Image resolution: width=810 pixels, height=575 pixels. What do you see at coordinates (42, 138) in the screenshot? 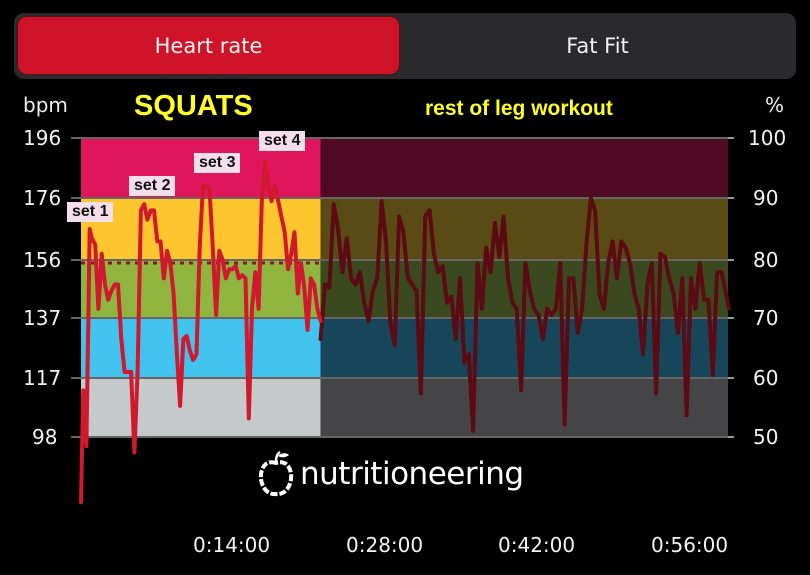
I see `y-tick-left: 196` at bounding box center [42, 138].